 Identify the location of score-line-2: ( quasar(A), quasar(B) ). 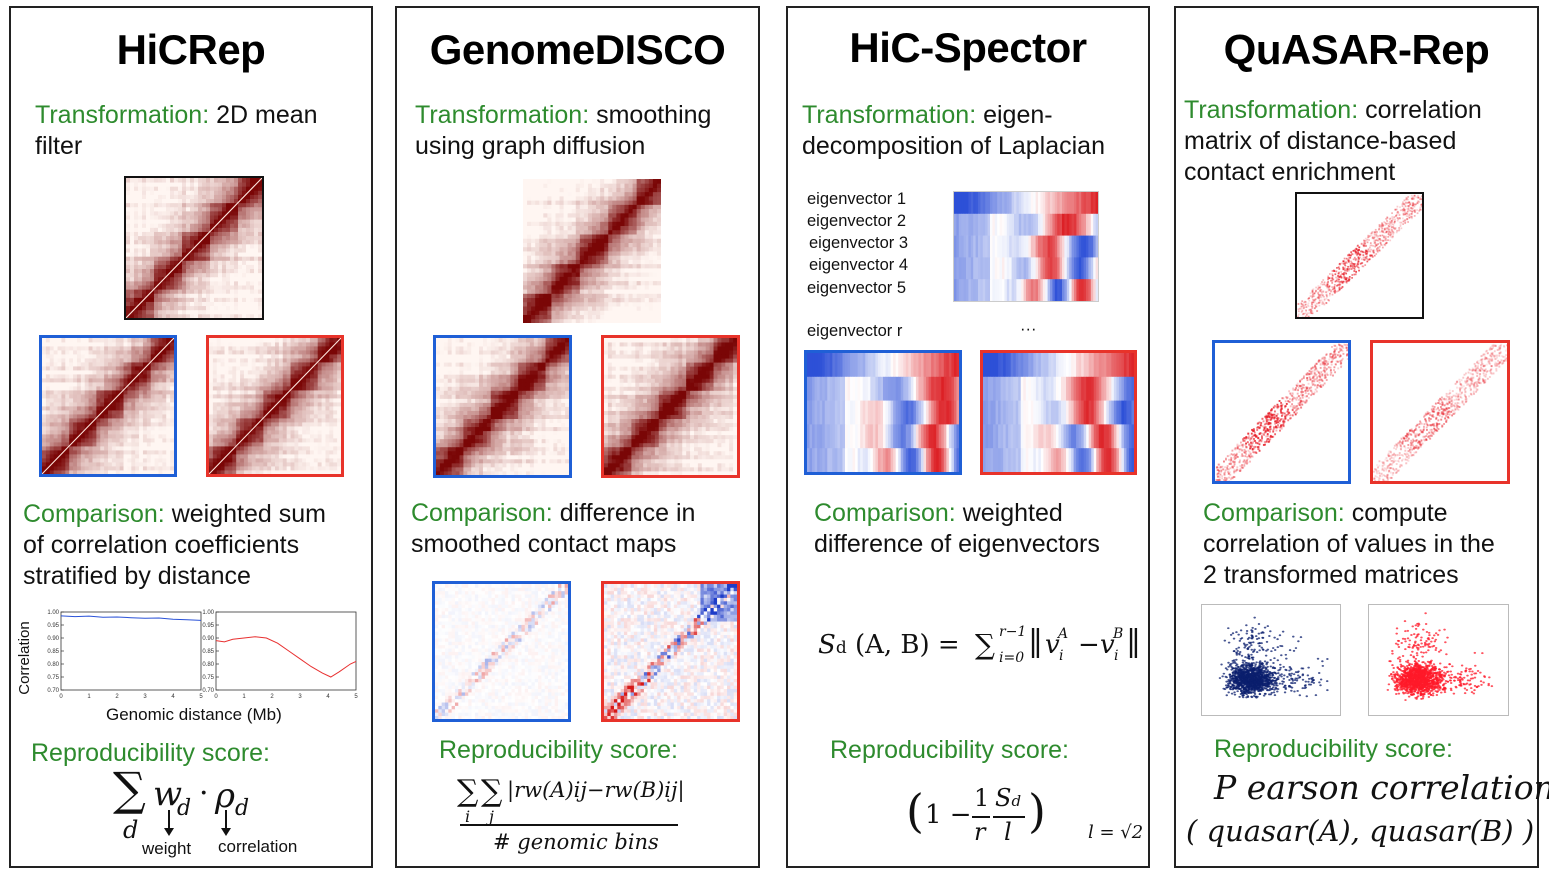
(1360, 831).